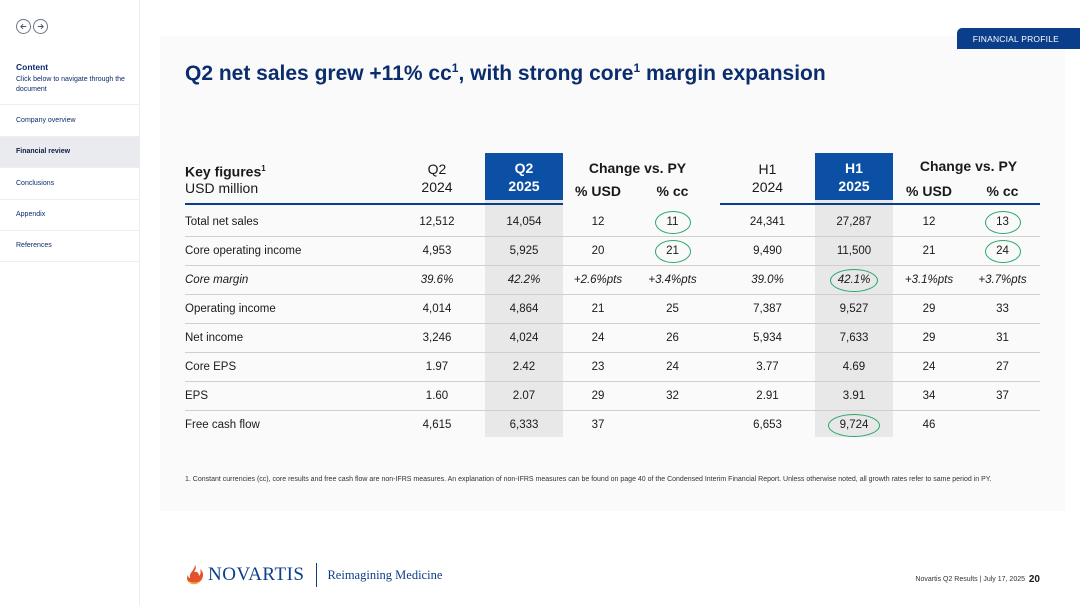 The height and width of the screenshot is (605, 1080). I want to click on cell-label: Operating income, so click(230, 309).